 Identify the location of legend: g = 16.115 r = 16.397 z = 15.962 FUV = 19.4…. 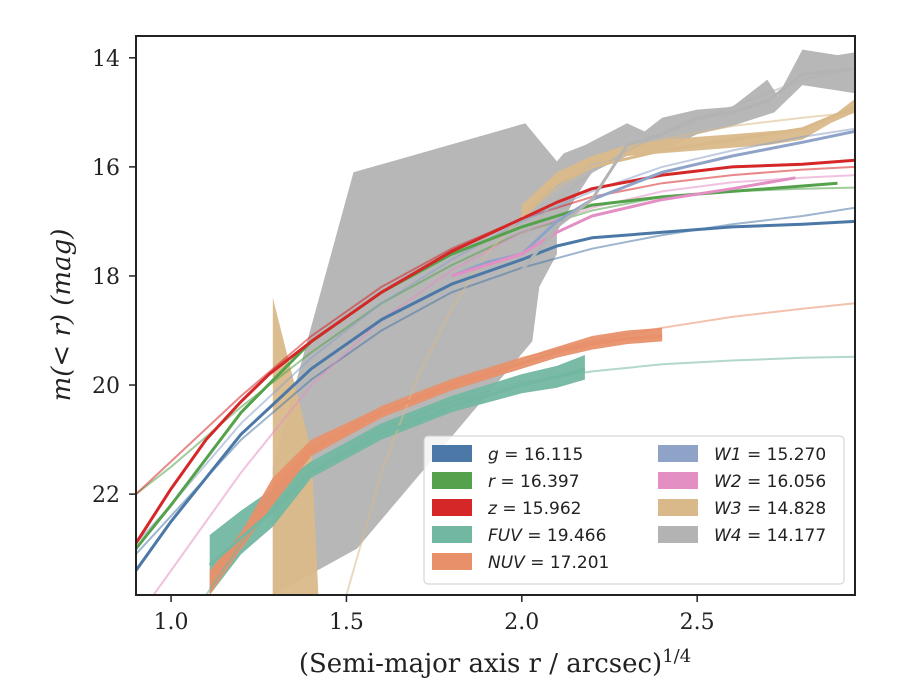
(634, 510).